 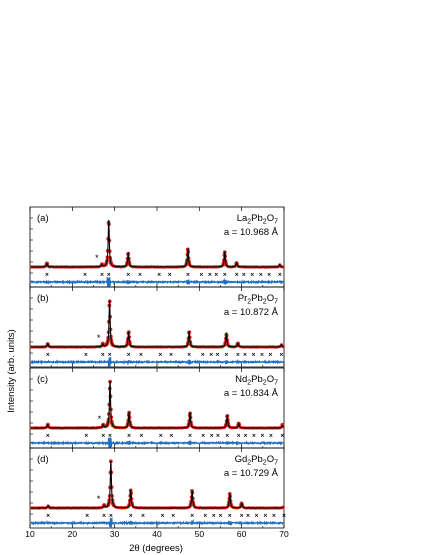 I want to click on x-tick-label: 40, so click(x=157, y=534).